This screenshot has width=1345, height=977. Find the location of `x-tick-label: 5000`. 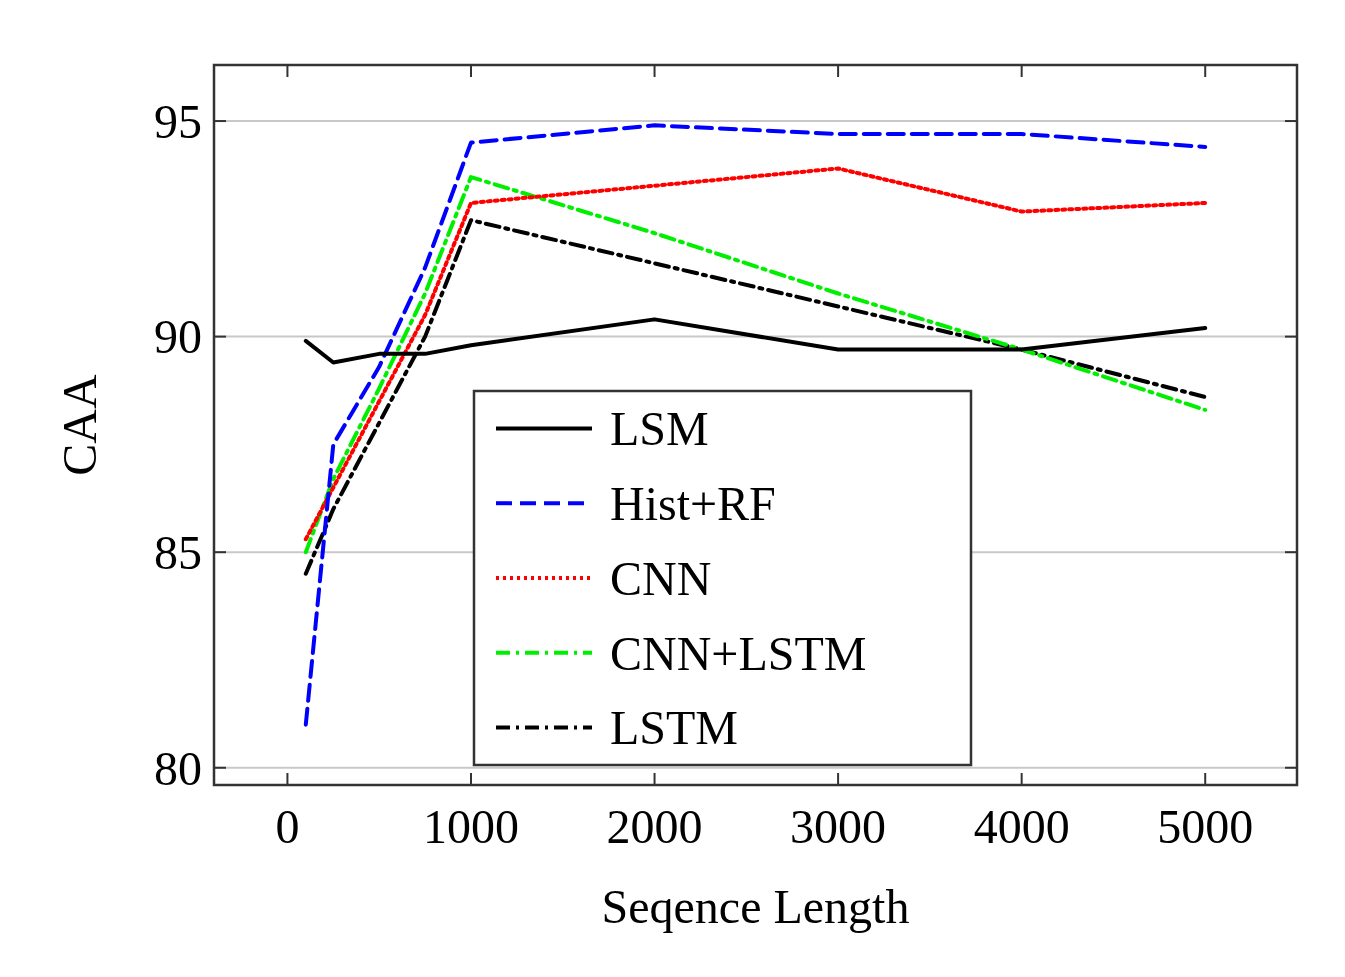

x-tick-label: 5000 is located at coordinates (1205, 826).